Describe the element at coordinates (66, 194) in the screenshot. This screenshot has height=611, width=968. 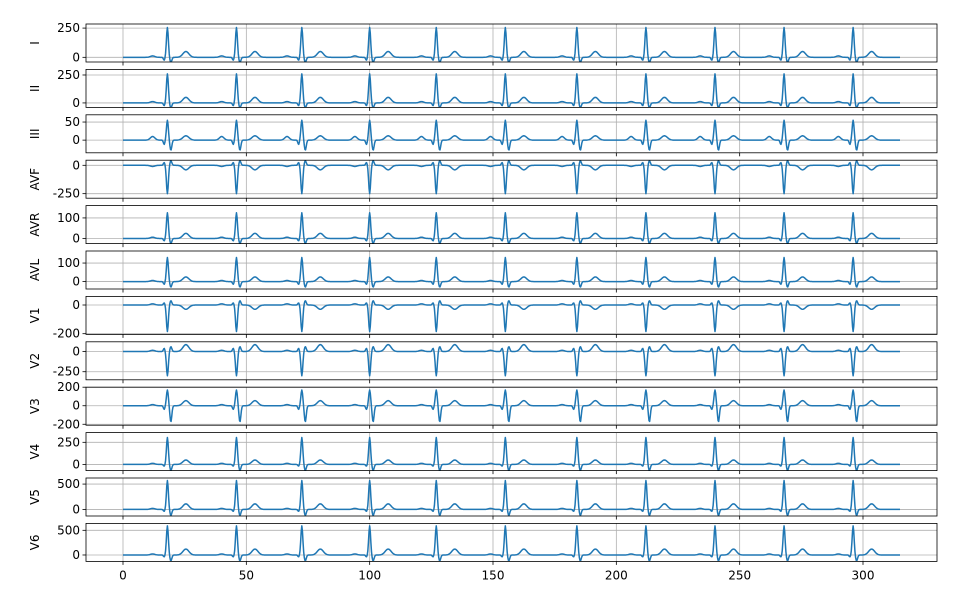
I see `y-tick-label-avf: -250` at that location.